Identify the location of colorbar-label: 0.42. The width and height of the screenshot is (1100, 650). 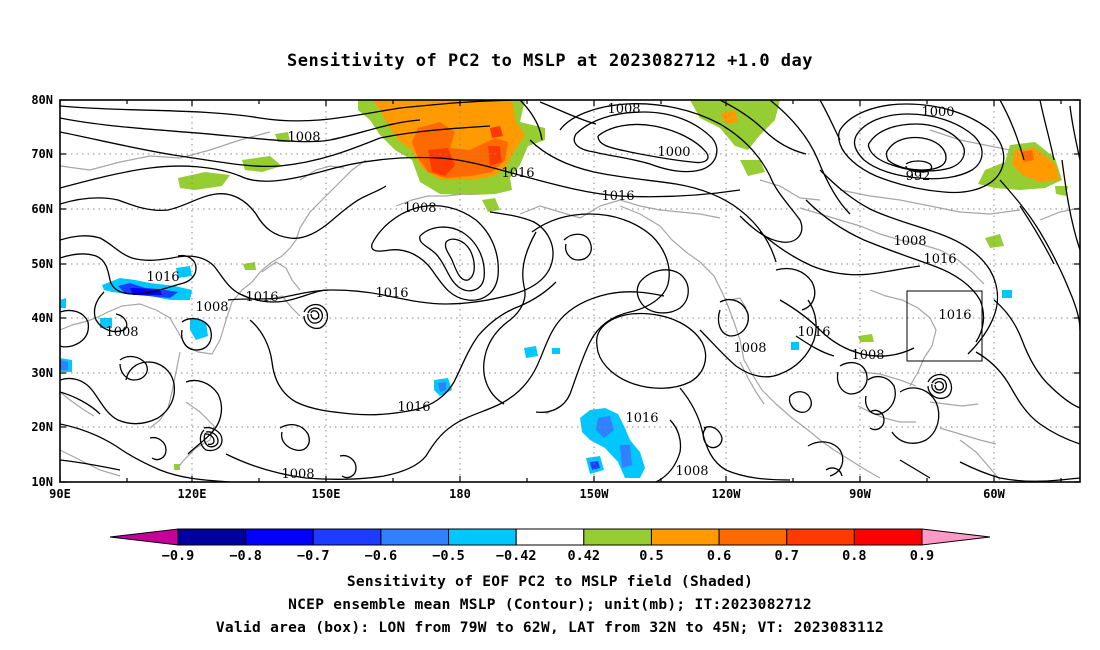
(584, 556).